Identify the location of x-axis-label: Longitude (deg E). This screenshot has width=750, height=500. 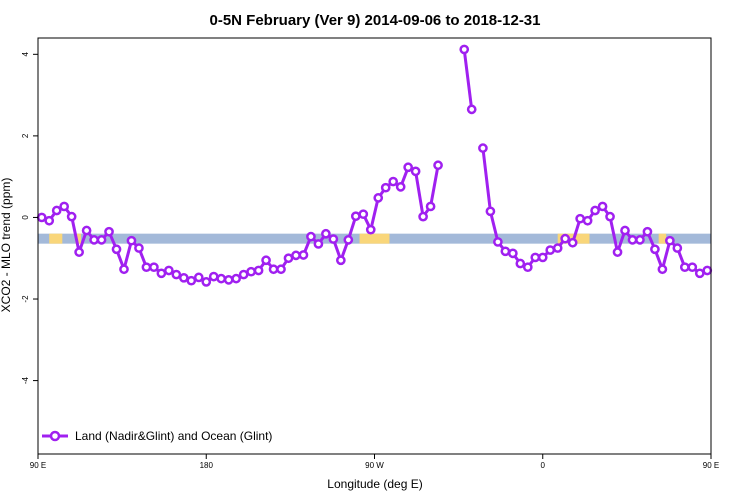
(374, 484).